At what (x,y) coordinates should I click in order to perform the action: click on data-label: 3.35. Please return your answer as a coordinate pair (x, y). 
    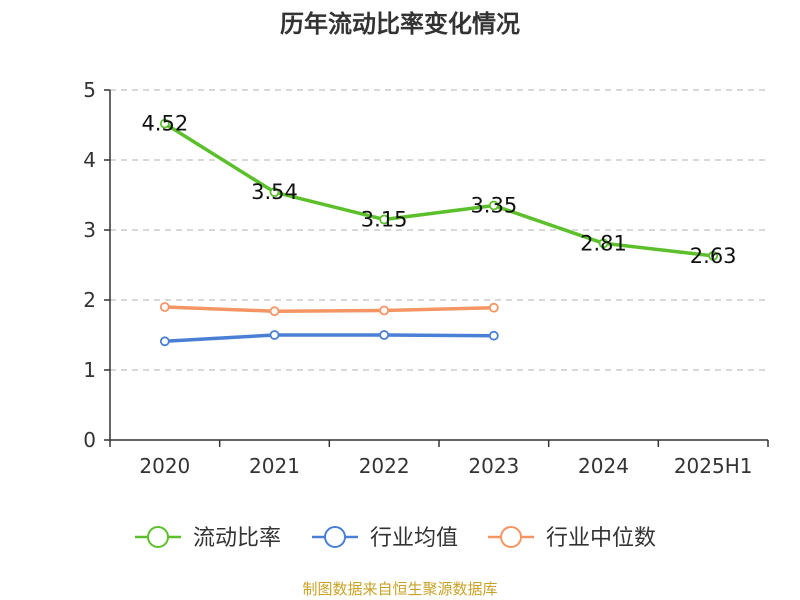
    Looking at the image, I should click on (493, 206).